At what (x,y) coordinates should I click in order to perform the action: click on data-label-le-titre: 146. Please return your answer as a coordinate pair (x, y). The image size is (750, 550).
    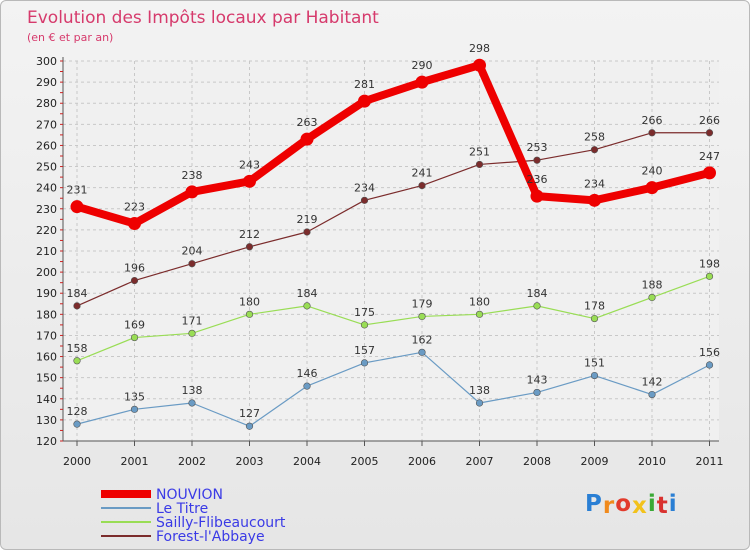
    Looking at the image, I should click on (307, 373).